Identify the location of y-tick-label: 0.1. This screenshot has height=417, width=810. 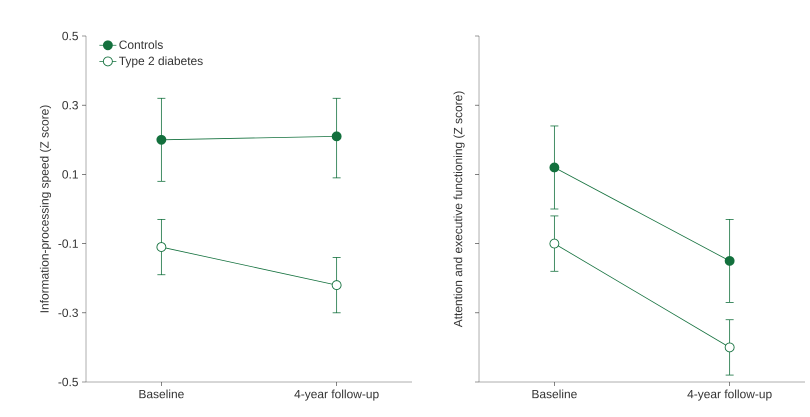
(70, 174).